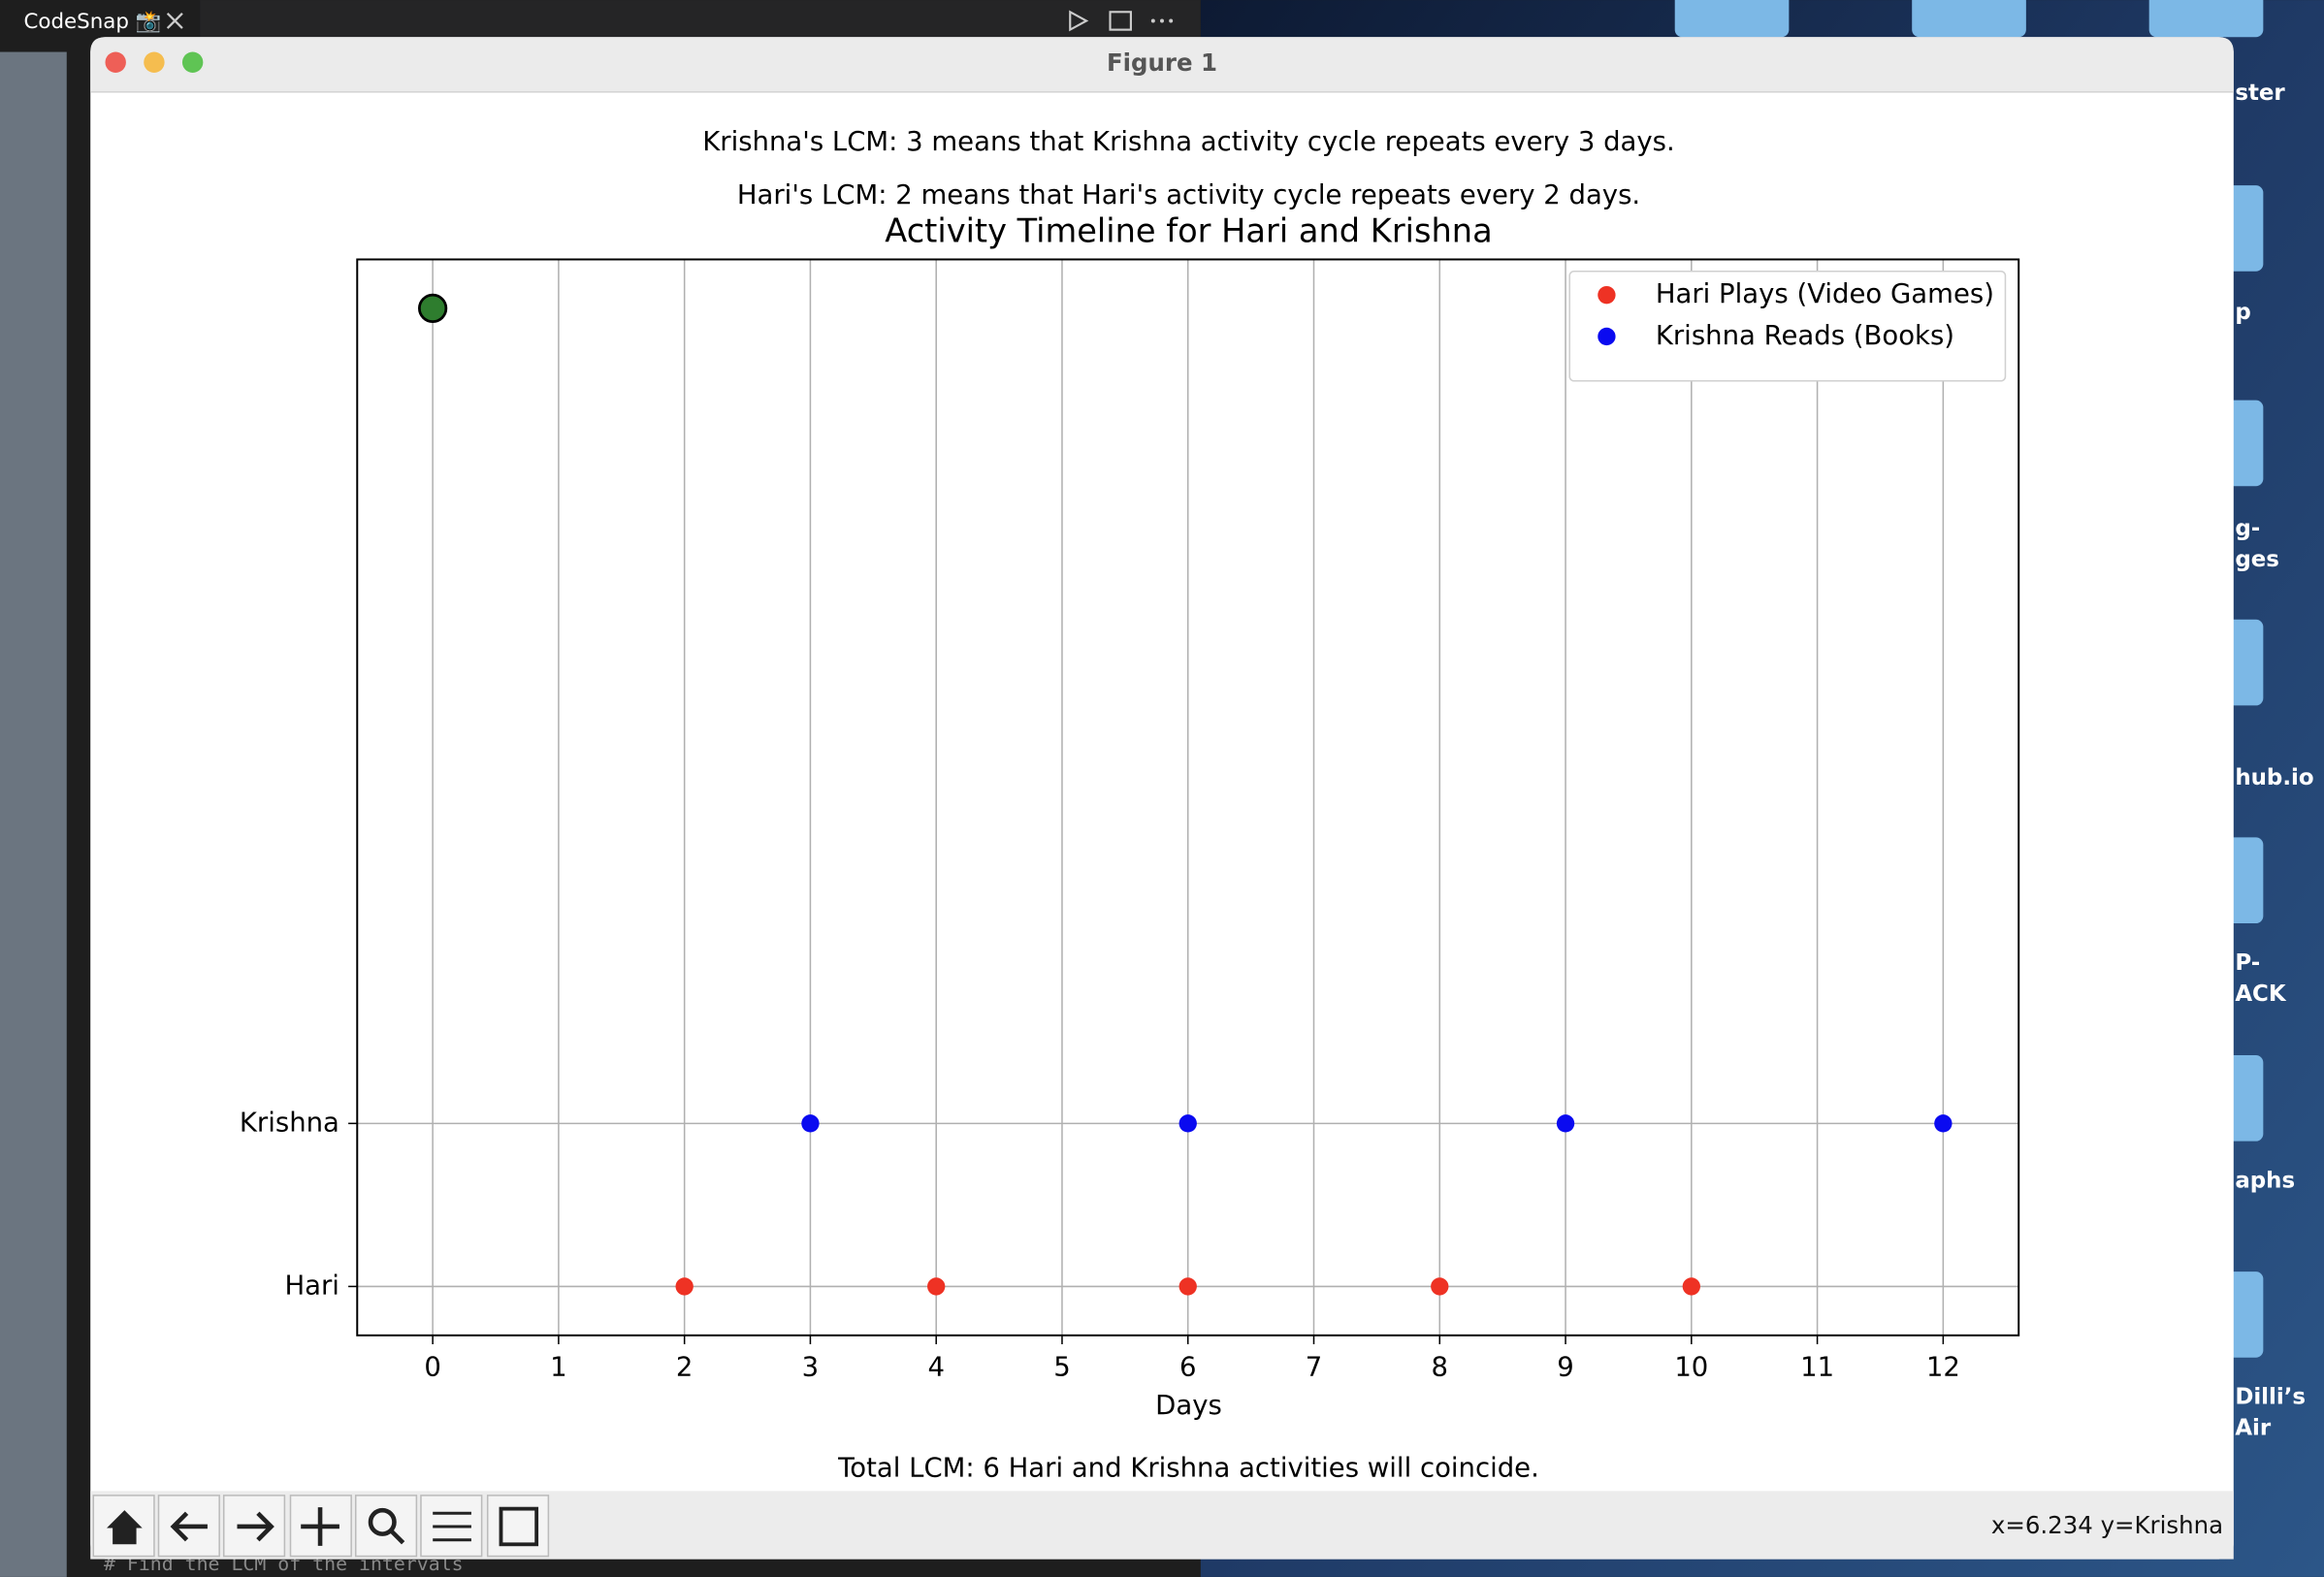  What do you see at coordinates (685, 1366) in the screenshot?
I see `x-tick-label: 2` at bounding box center [685, 1366].